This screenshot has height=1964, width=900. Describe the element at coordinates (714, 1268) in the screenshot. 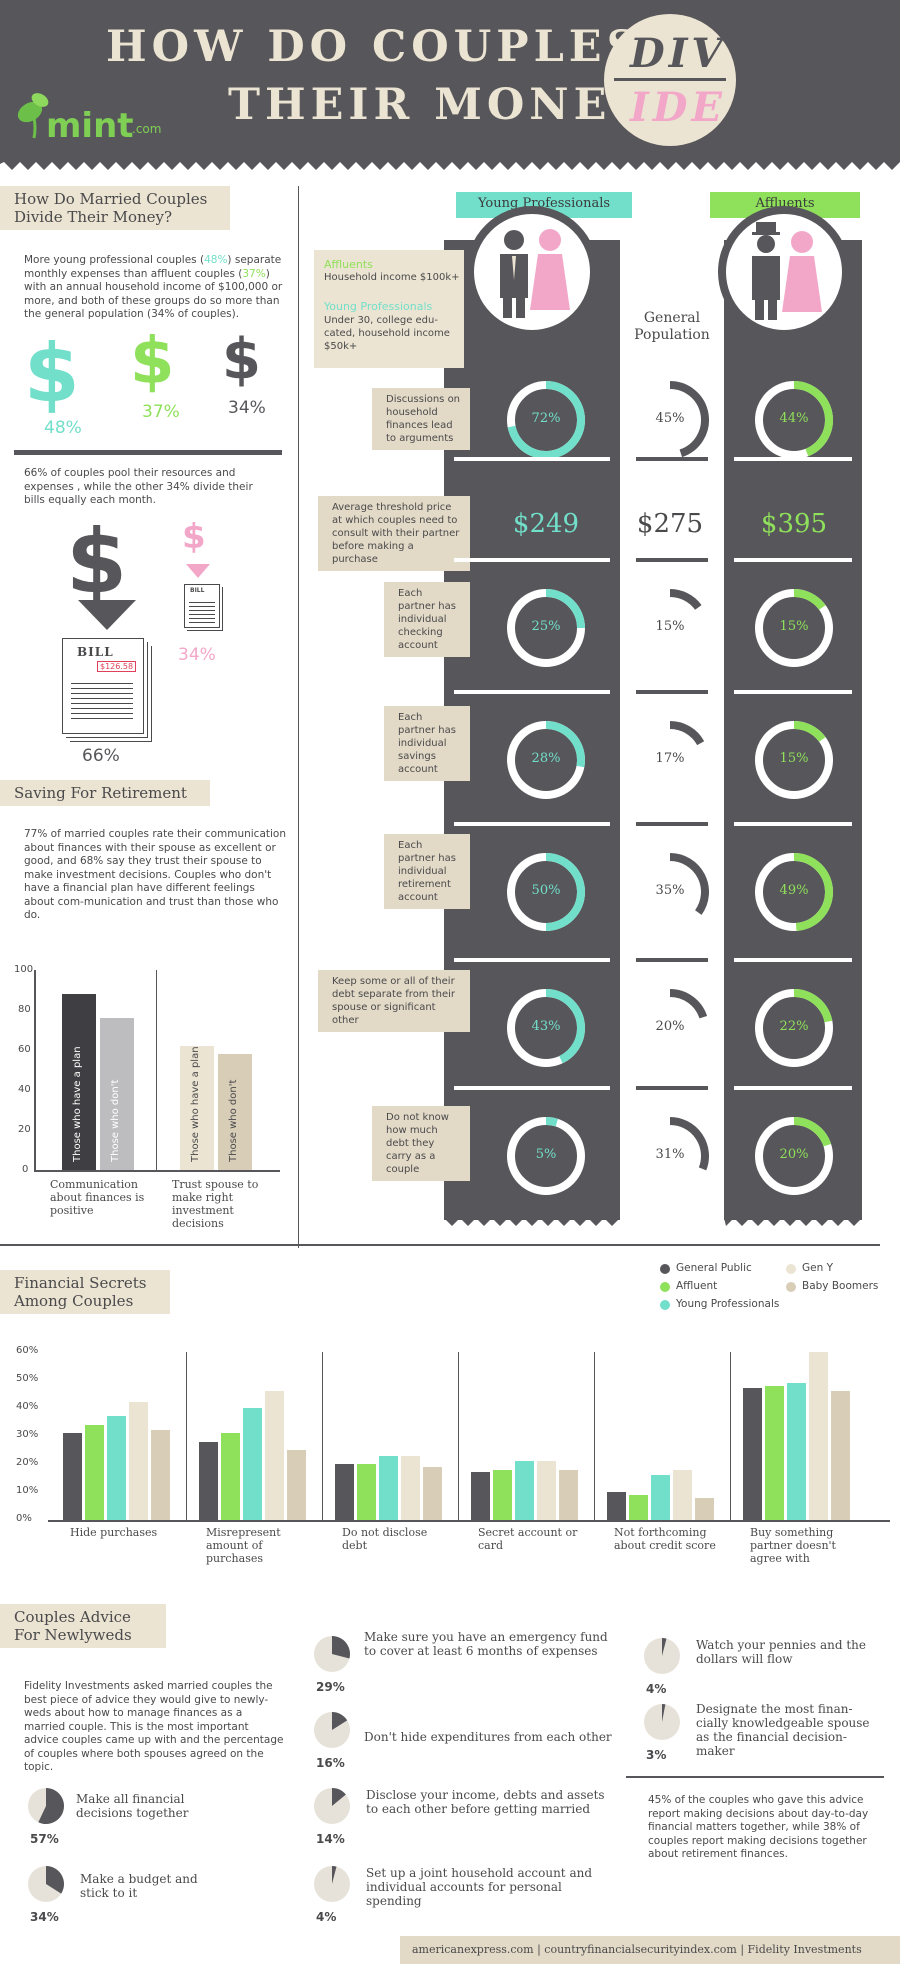

I see `legend-label: General Public` at that location.